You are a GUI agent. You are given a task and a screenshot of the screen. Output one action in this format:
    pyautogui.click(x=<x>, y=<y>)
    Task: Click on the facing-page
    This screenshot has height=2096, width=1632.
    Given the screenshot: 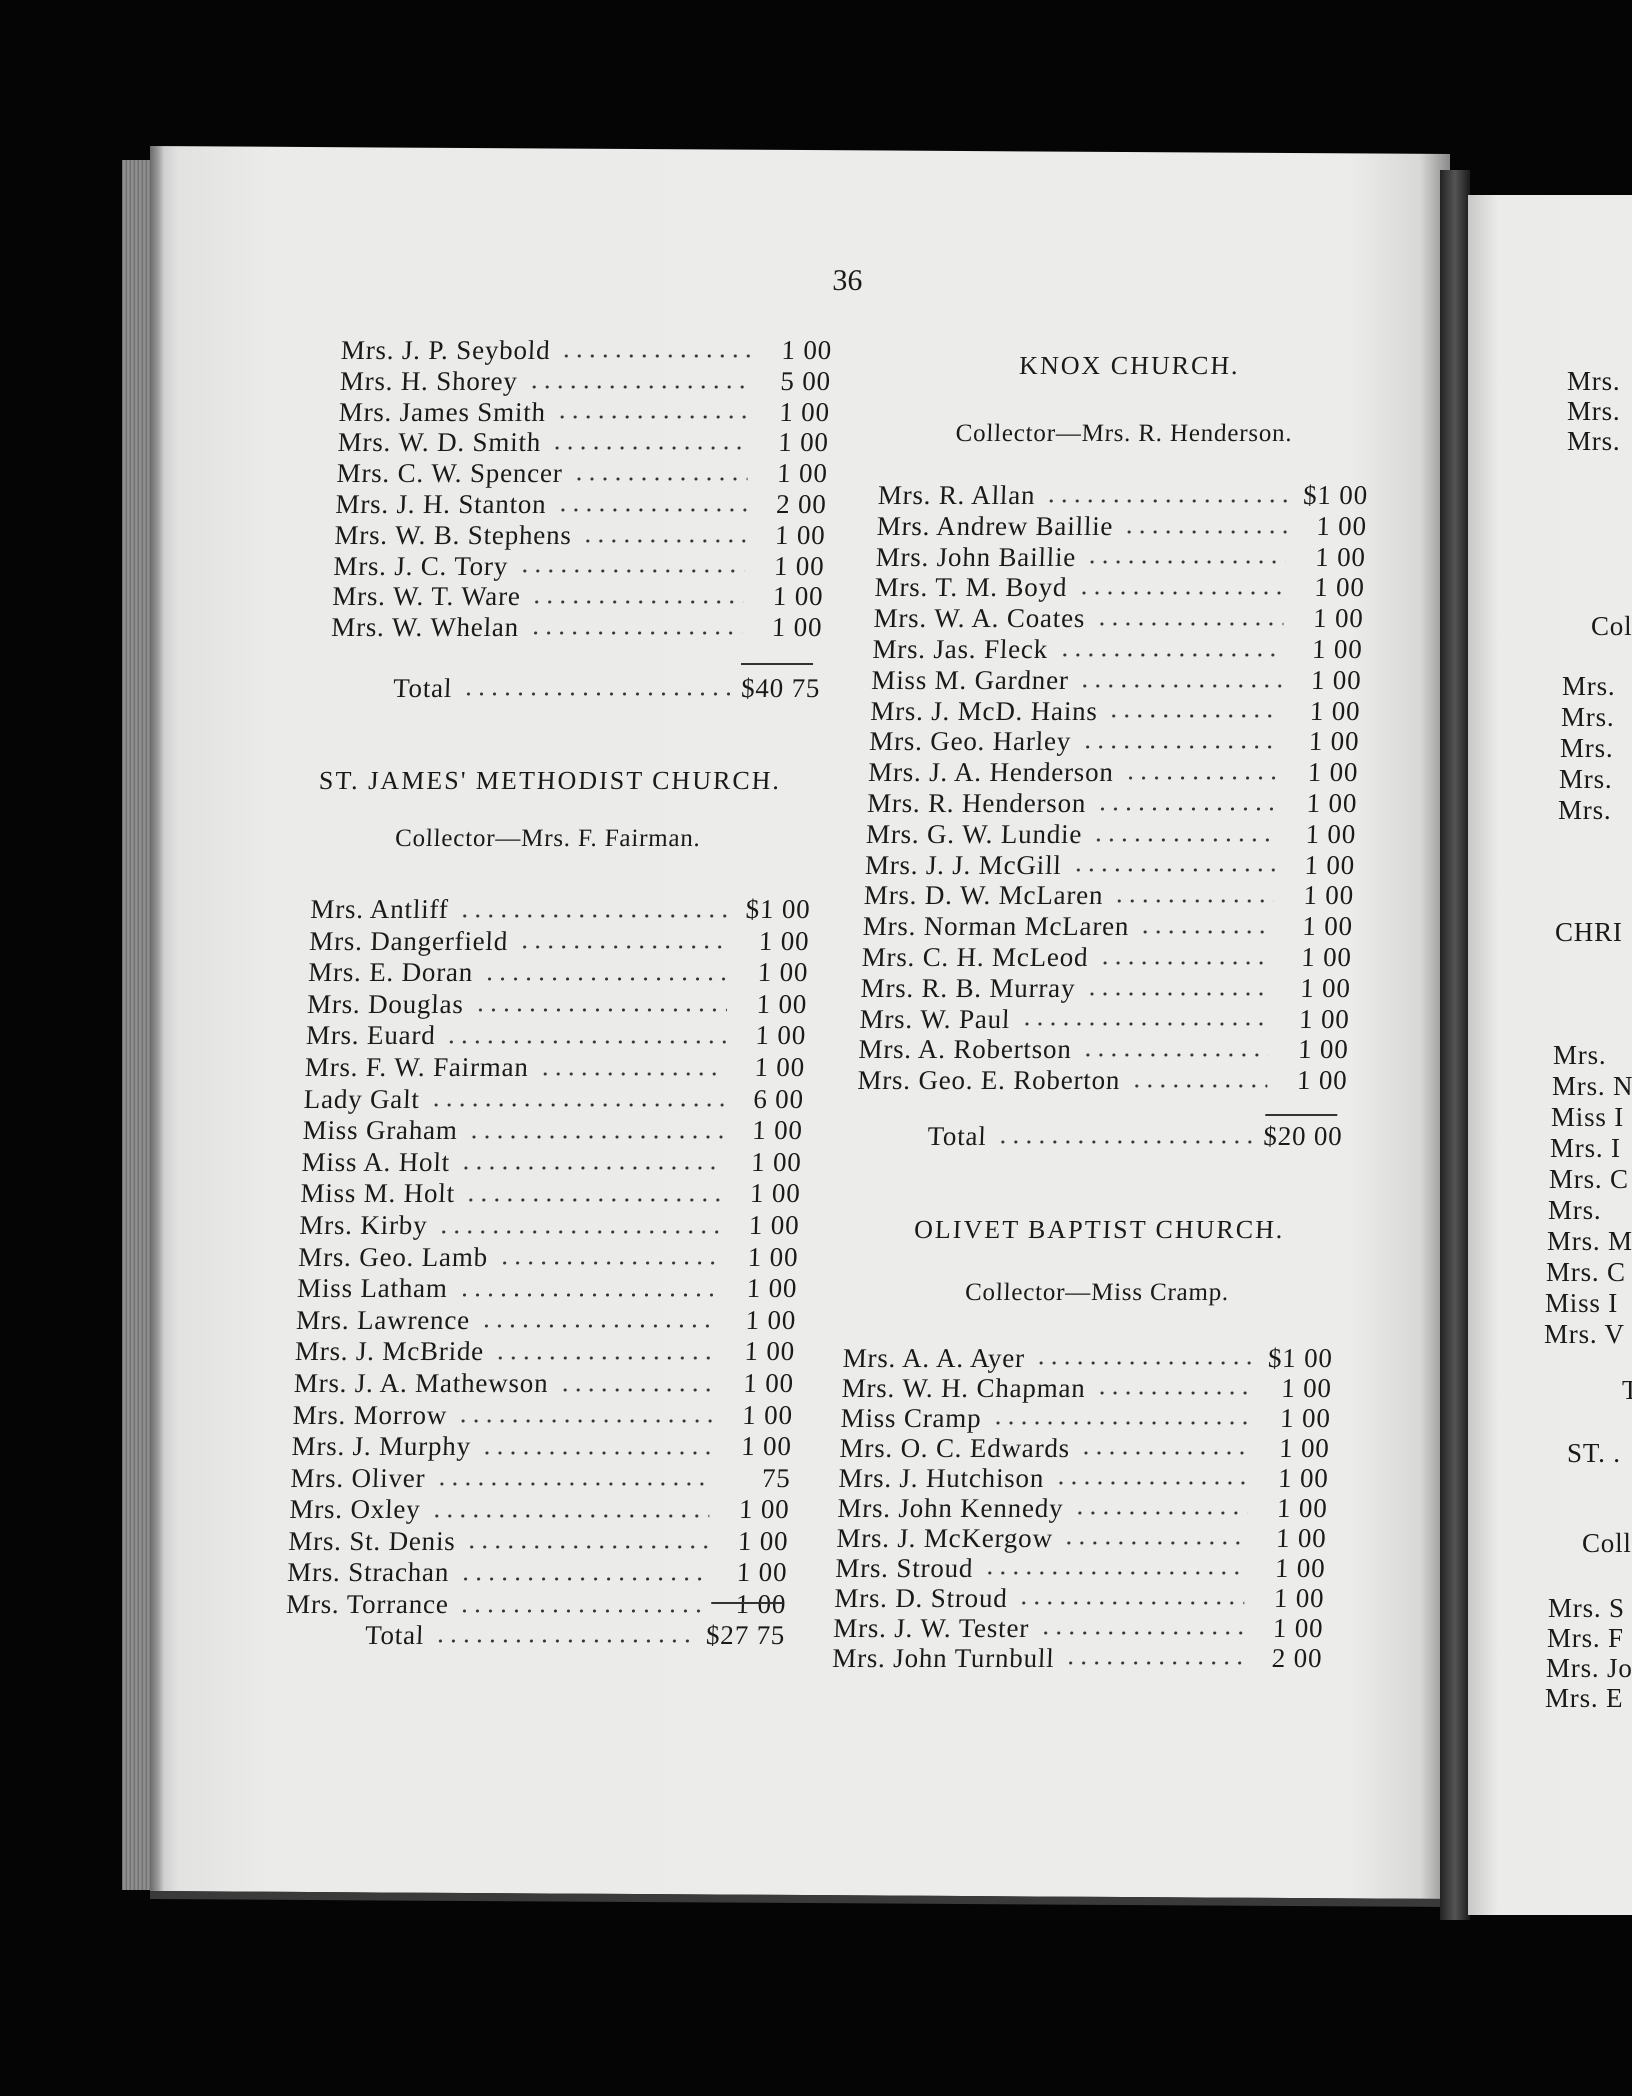 What is the action you would take?
    pyautogui.click(x=1550, y=1055)
    